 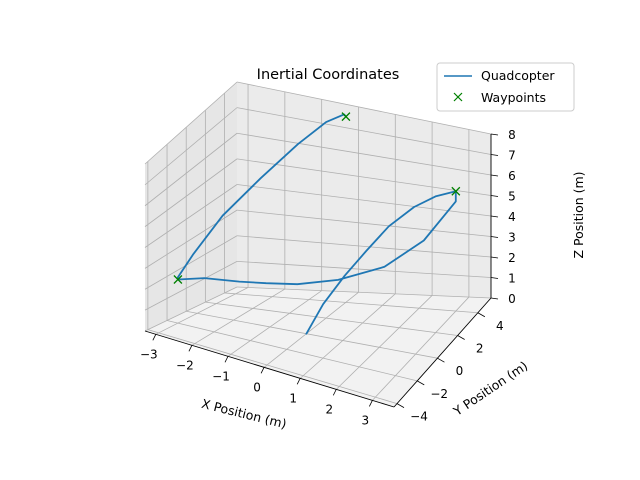 What do you see at coordinates (257, 387) in the screenshot?
I see `x-tick-label: 0` at bounding box center [257, 387].